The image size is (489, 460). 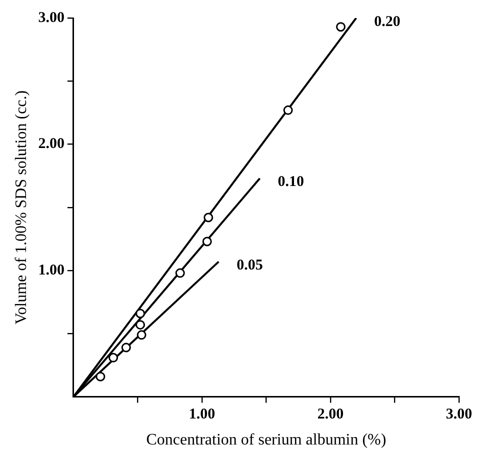 I want to click on x-tick-label: 2.00, so click(x=330, y=414).